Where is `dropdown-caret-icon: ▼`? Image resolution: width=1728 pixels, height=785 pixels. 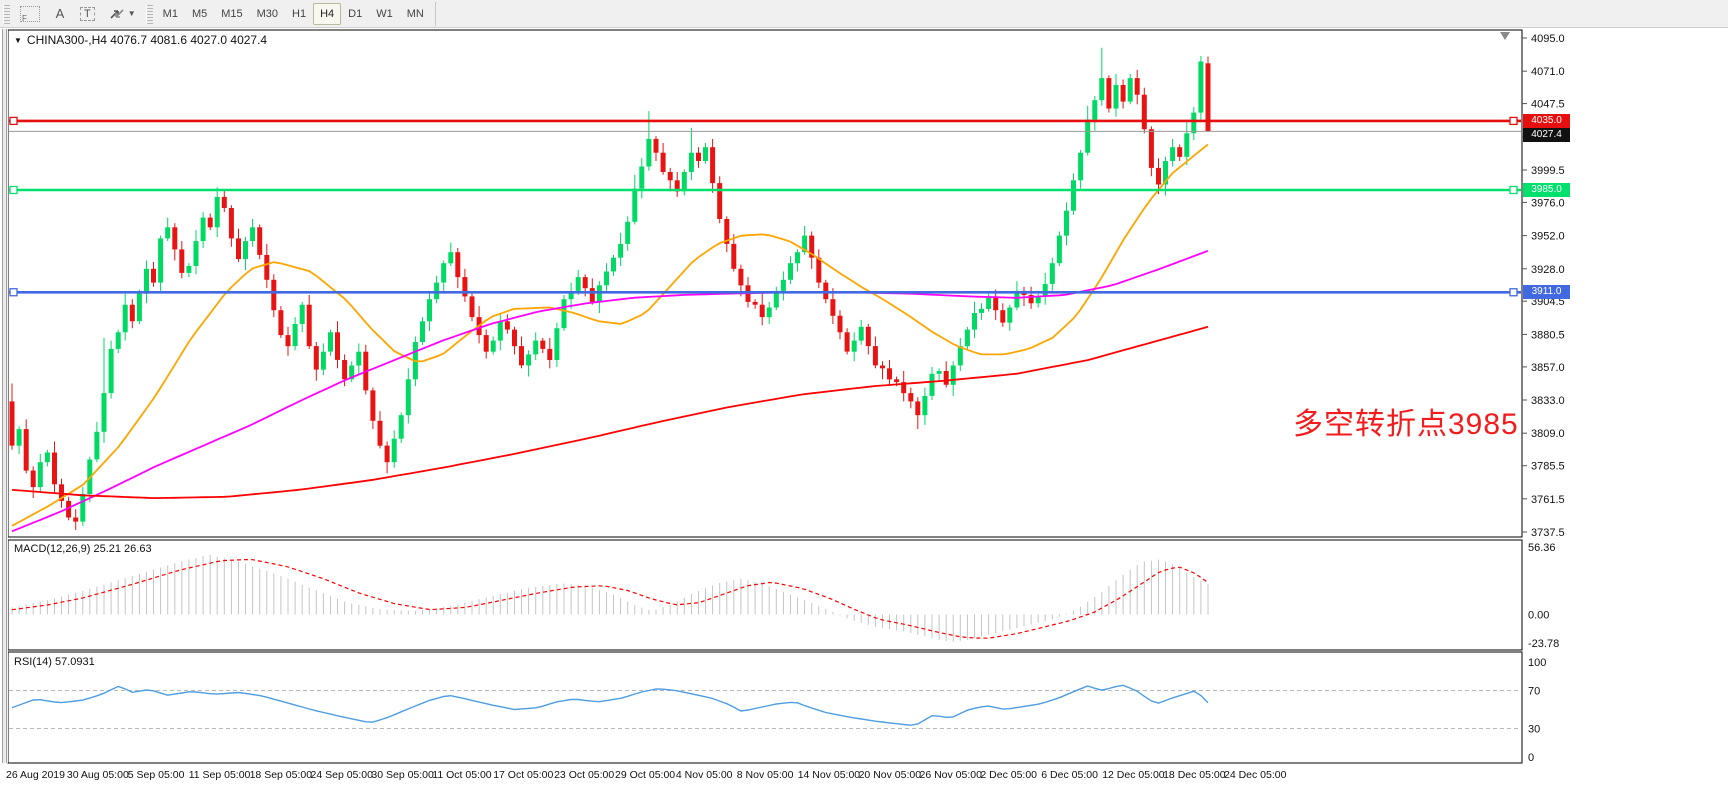 dropdown-caret-icon: ▼ is located at coordinates (131, 13).